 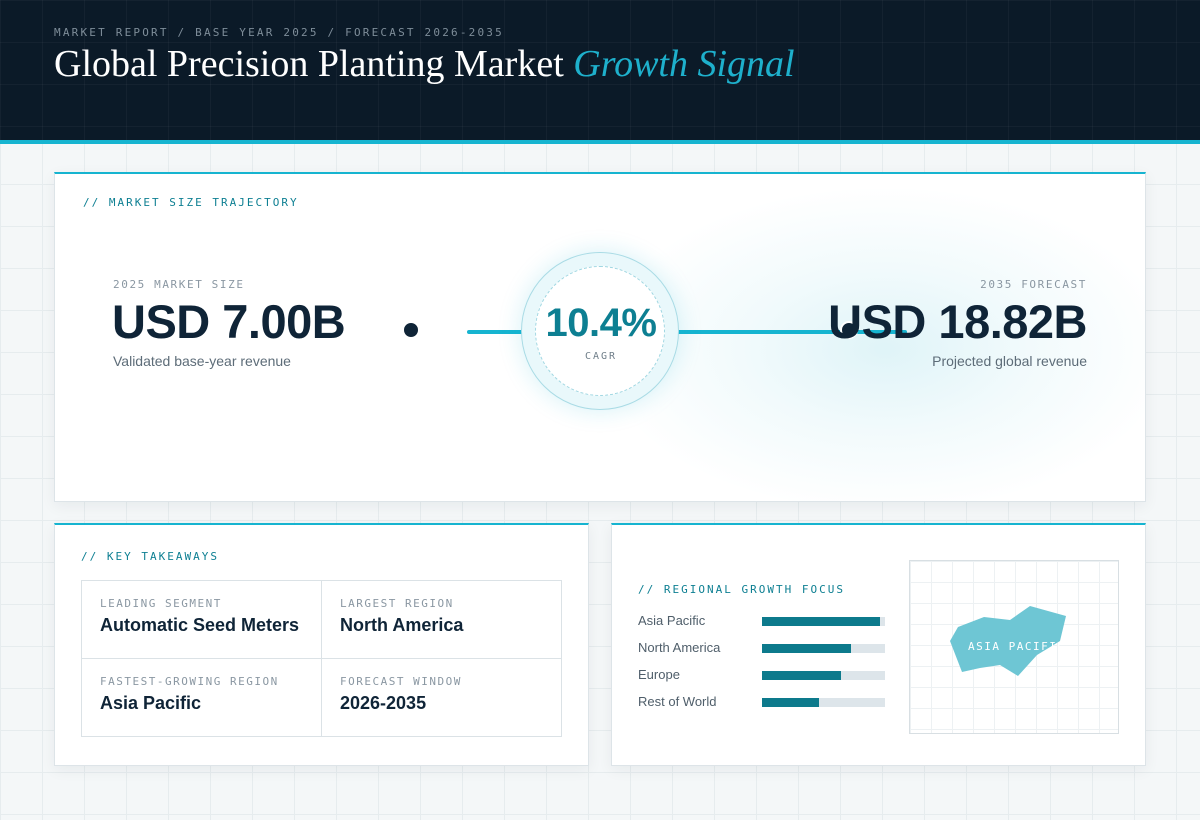 I want to click on region-row-asia-pacific: Asia Pacific, so click(x=763, y=622).